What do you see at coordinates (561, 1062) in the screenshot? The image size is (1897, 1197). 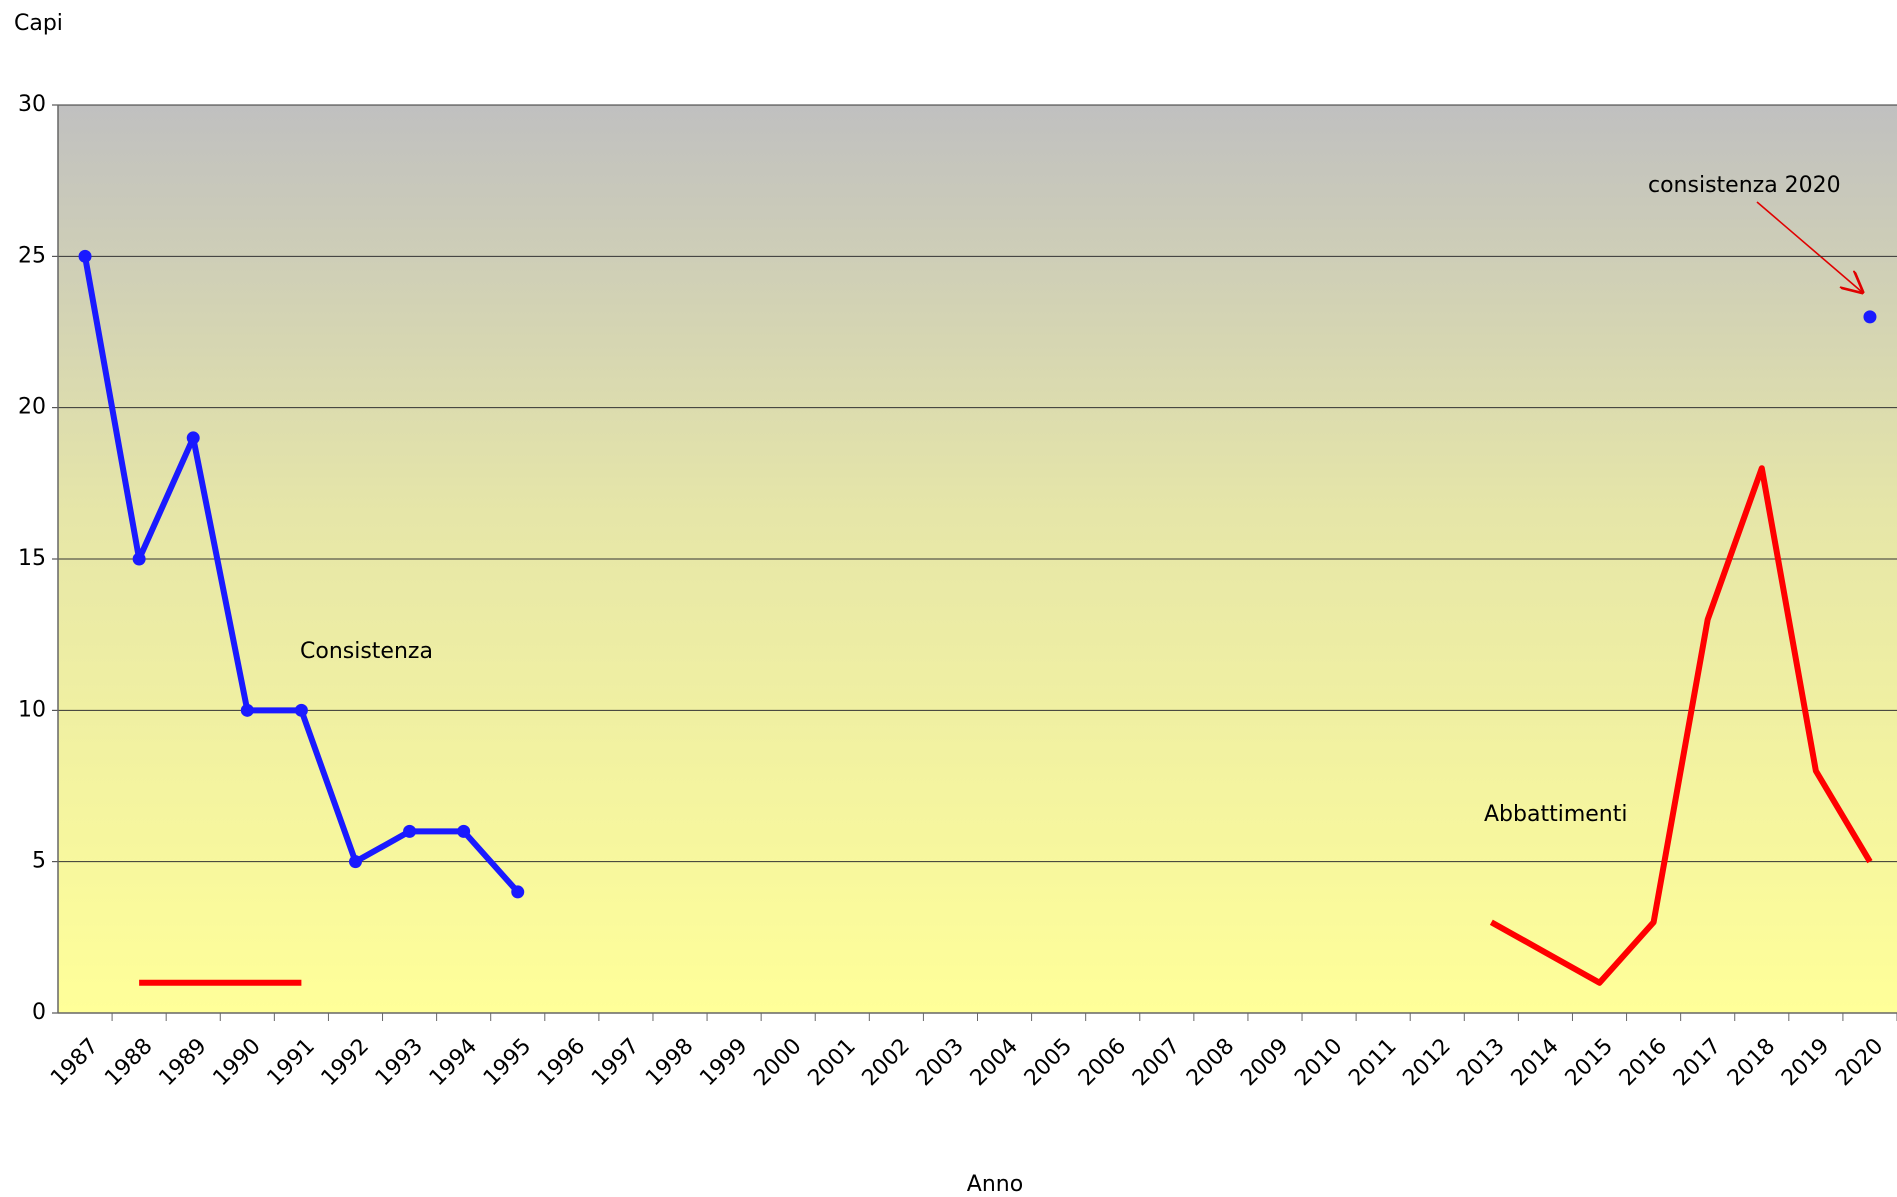 I see `x-tick-label: 1996` at bounding box center [561, 1062].